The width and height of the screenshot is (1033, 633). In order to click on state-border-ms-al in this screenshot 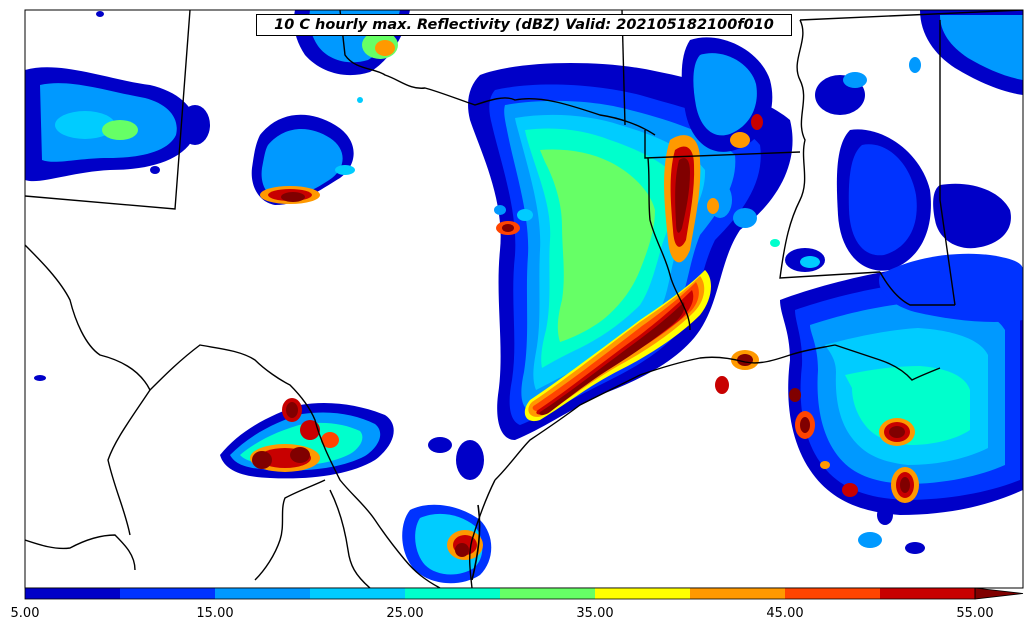, I will do `click(947, 163)`.